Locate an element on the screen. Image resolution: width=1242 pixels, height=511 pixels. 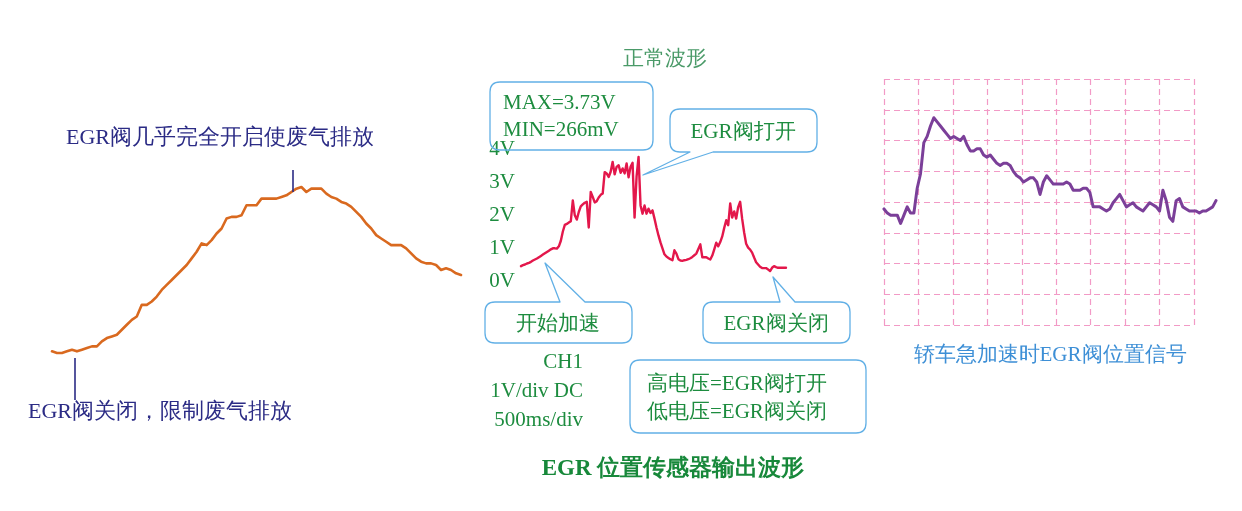
text: CH1 1V/div DC 500ms/div is located at coordinates (536, 390).